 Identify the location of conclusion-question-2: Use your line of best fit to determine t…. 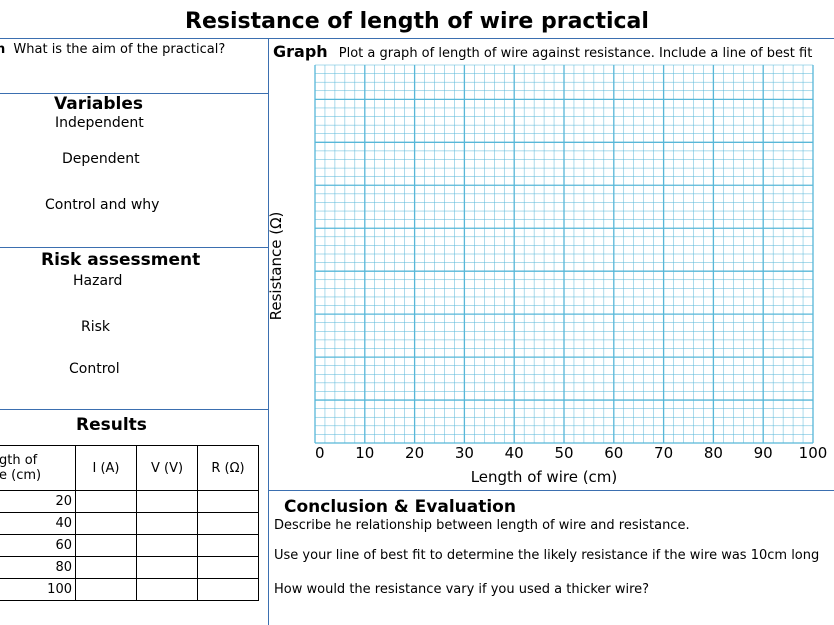
(547, 555).